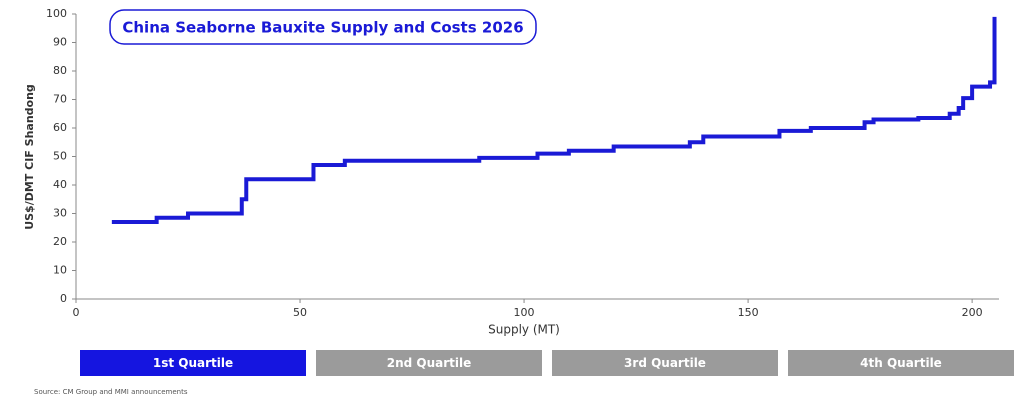 Image resolution: width=1026 pixels, height=401 pixels. Describe the element at coordinates (56, 13) in the screenshot. I see `y-tick-label: 100` at that location.